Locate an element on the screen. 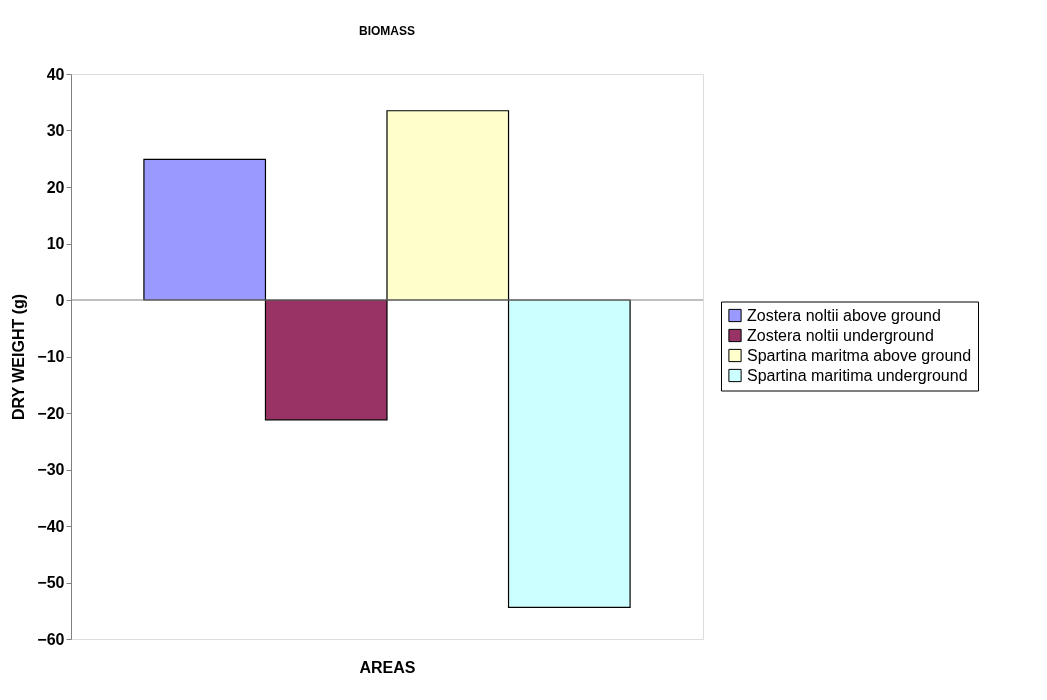 The width and height of the screenshot is (1047, 700). y-tick-label: −40 is located at coordinates (51, 526).